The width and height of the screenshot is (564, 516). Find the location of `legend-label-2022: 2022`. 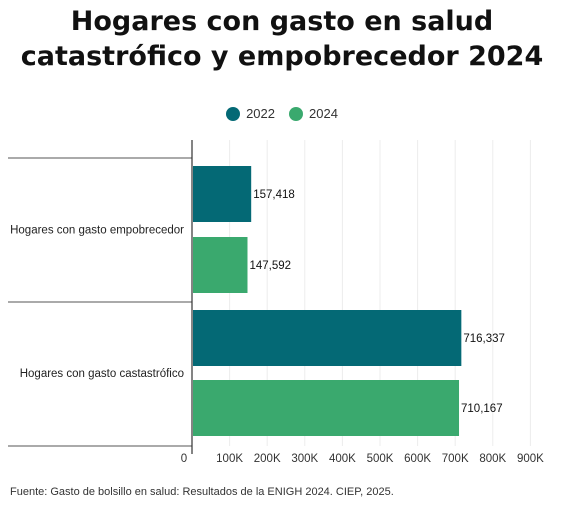

legend-label-2022: 2022 is located at coordinates (260, 113).